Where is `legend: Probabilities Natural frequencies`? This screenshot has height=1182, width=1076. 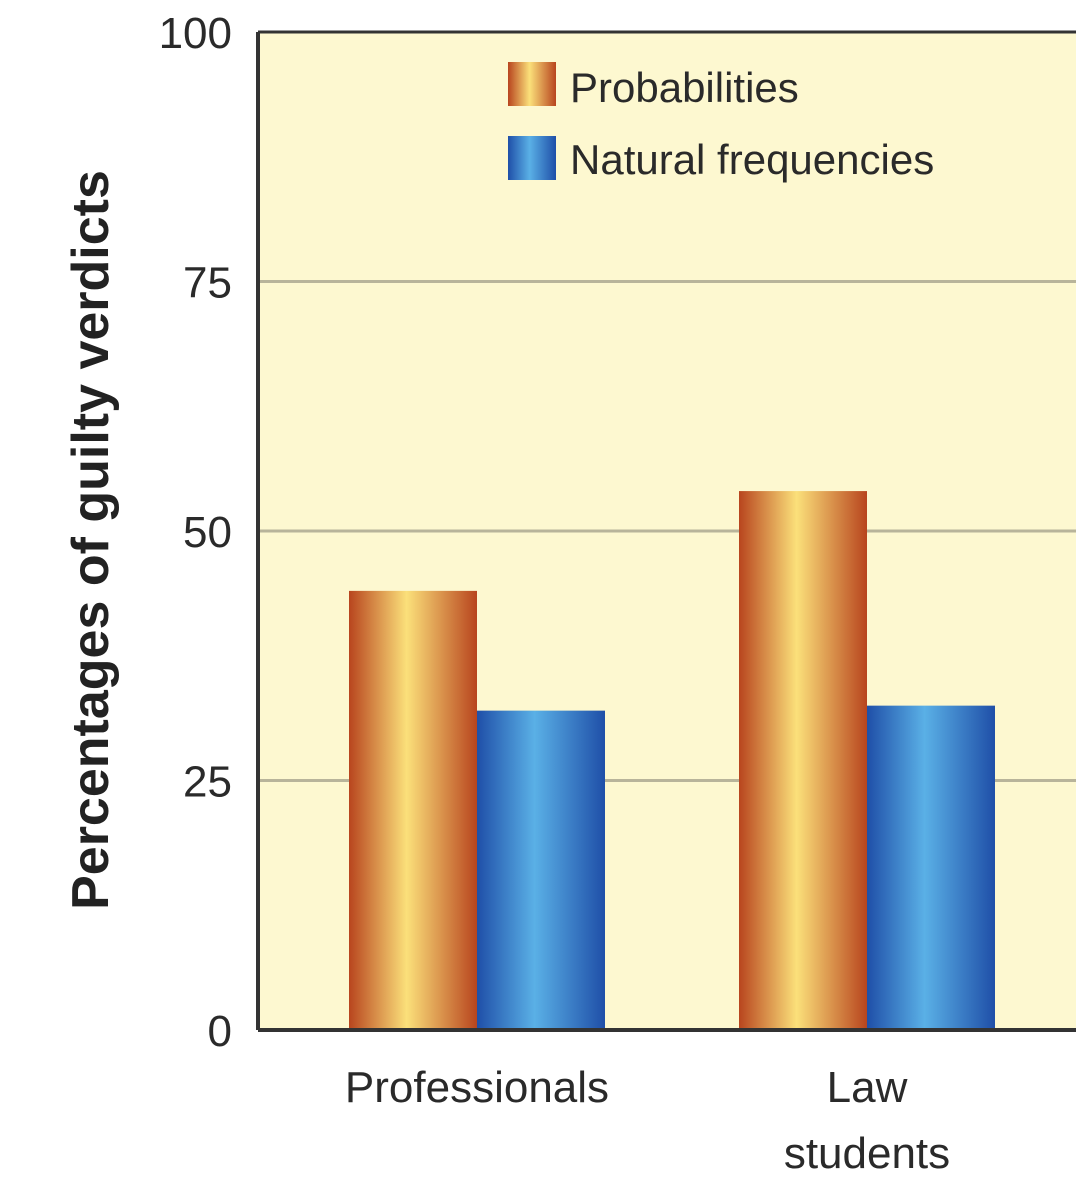
legend: Probabilities Natural frequencies is located at coordinates (721, 122).